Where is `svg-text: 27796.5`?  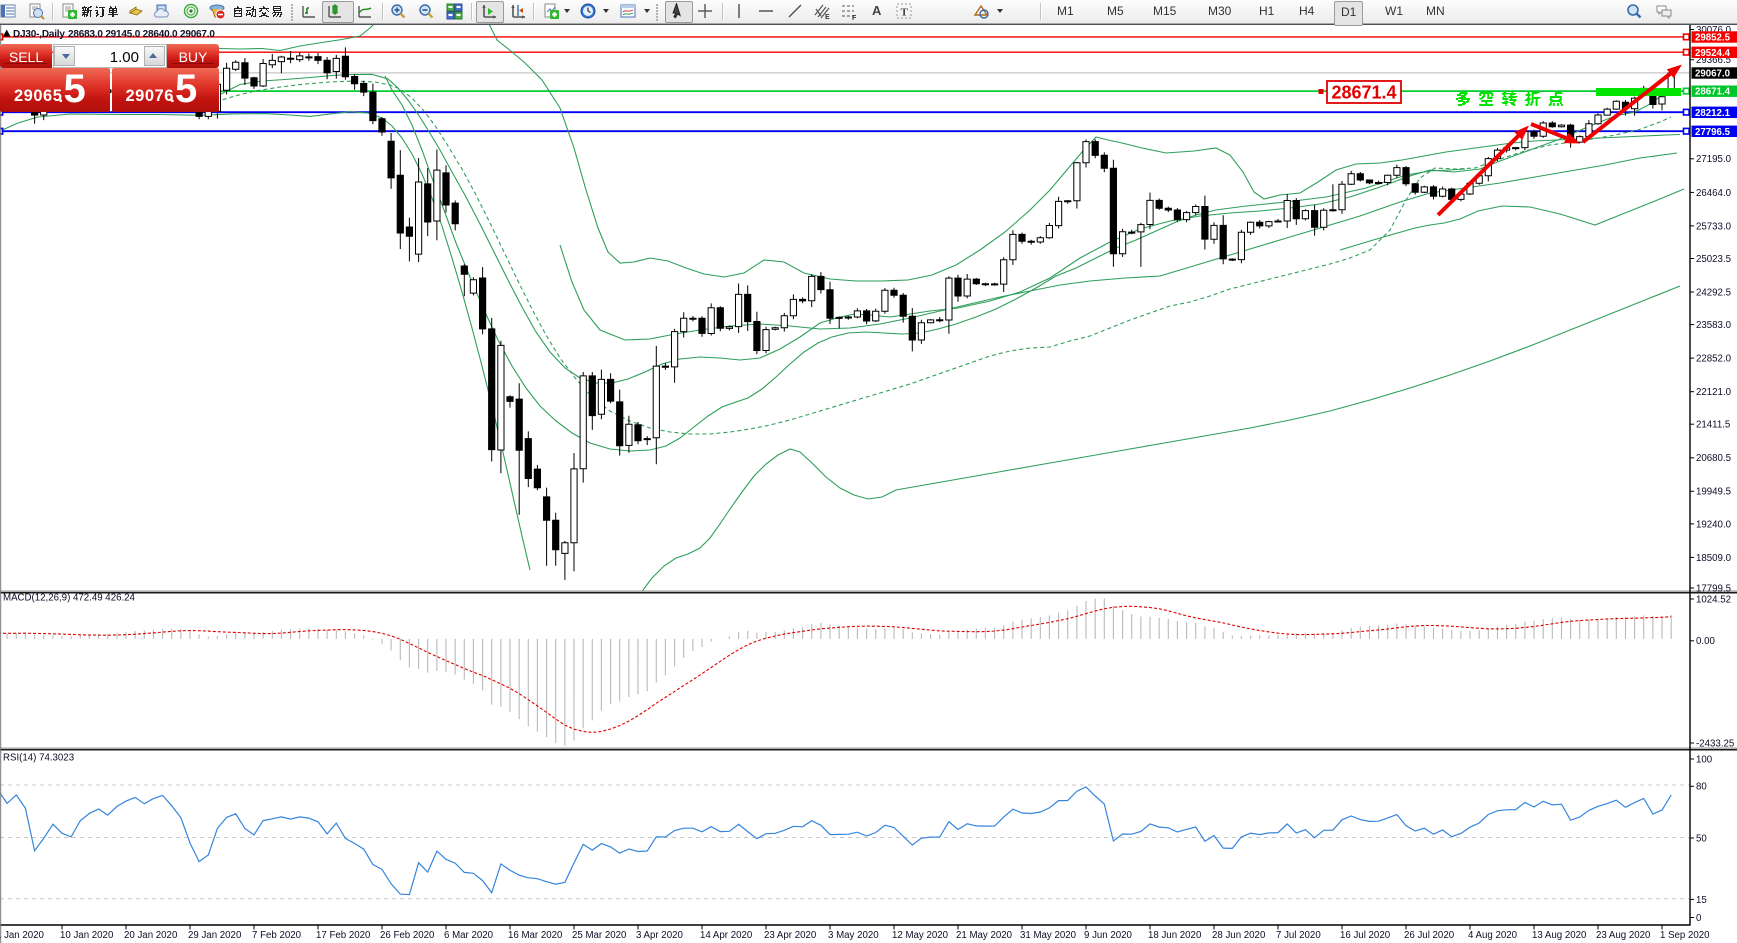
svg-text: 27796.5 is located at coordinates (1713, 132).